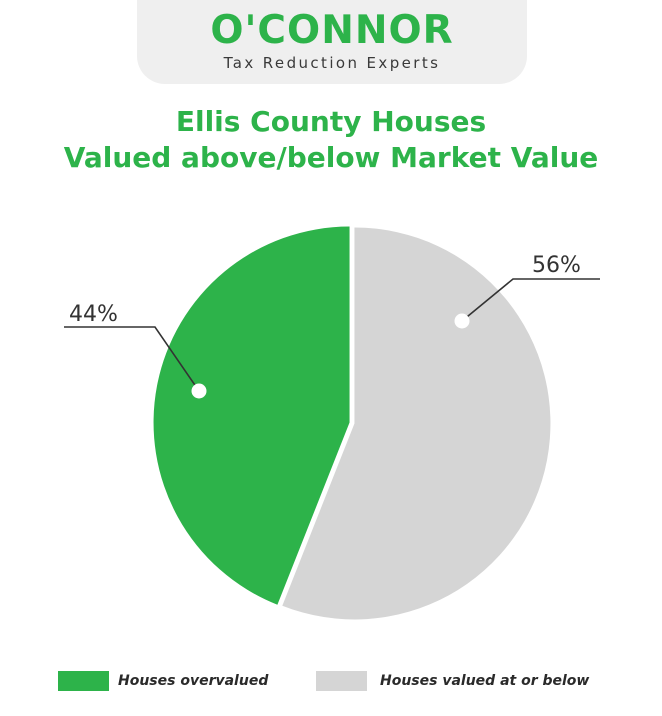  I want to click on brand-tagline: Tax Reduction Experts, so click(332, 63).